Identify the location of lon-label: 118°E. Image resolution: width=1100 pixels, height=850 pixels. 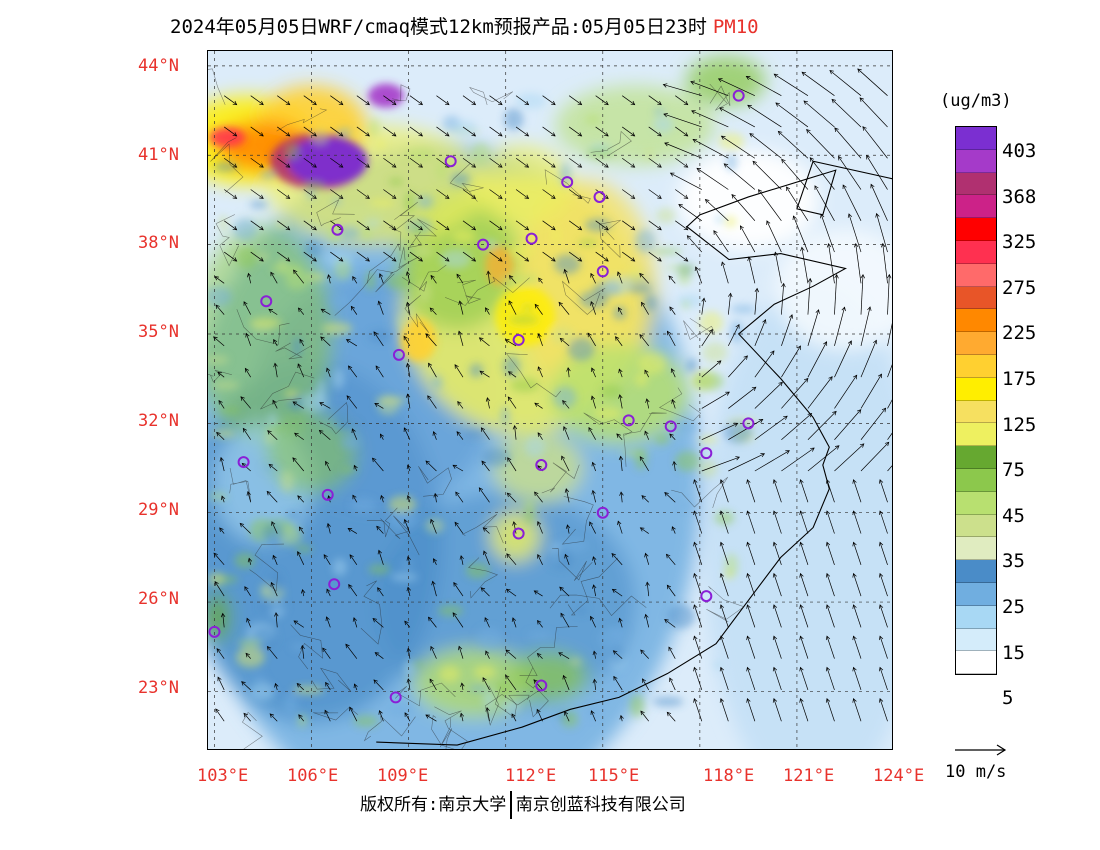
(729, 776).